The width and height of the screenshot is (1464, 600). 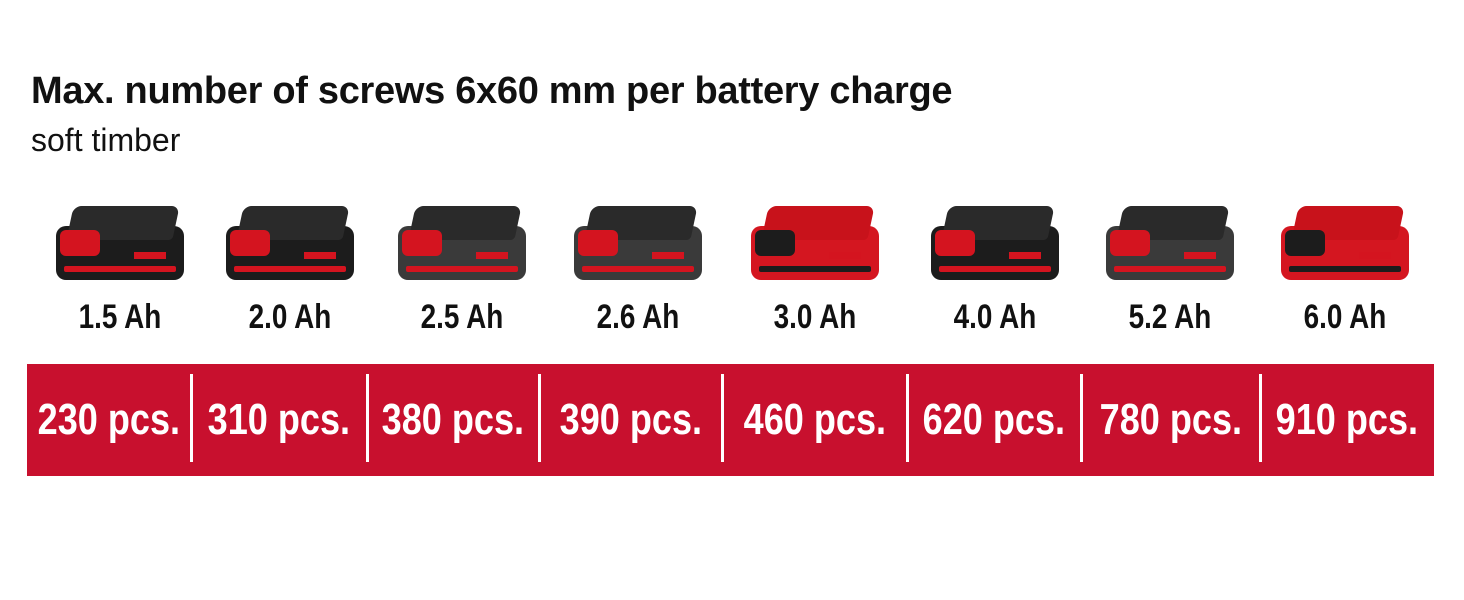 What do you see at coordinates (120, 317) in the screenshot?
I see `battery-capacity-label: 1.5 Ah` at bounding box center [120, 317].